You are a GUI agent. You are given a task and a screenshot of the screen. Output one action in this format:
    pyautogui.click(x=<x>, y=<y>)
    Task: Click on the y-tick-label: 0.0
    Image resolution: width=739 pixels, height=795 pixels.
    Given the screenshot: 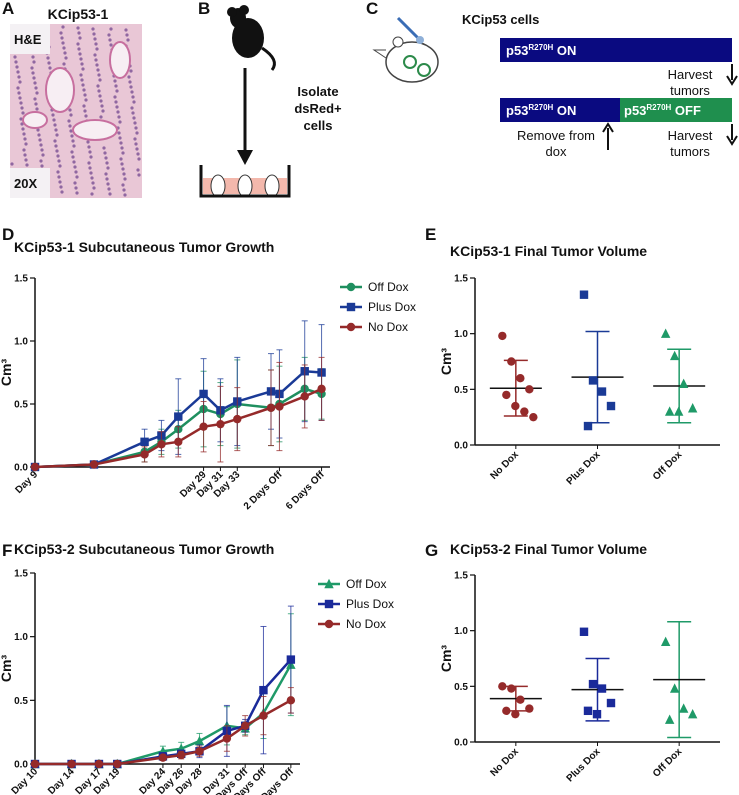 What is the action you would take?
    pyautogui.click(x=21, y=765)
    